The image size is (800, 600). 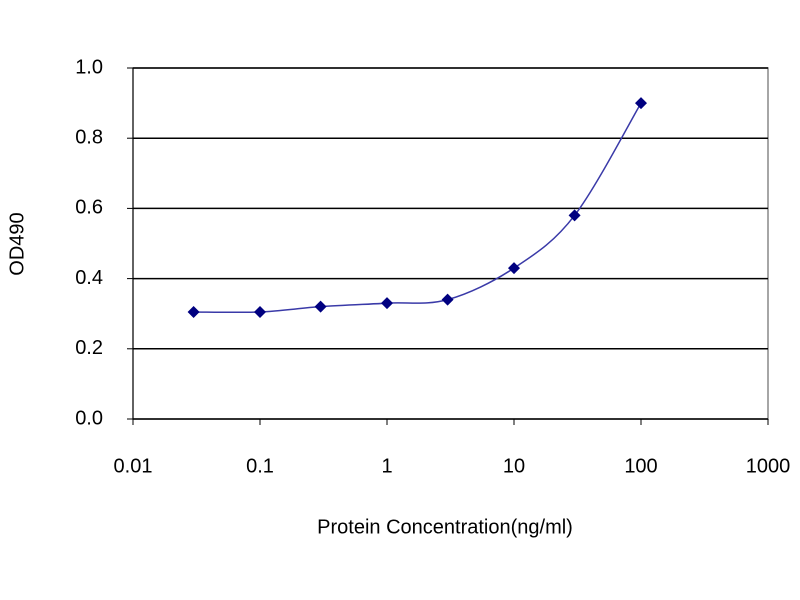 What do you see at coordinates (89, 348) in the screenshot?
I see `y-tick-label: 0.2` at bounding box center [89, 348].